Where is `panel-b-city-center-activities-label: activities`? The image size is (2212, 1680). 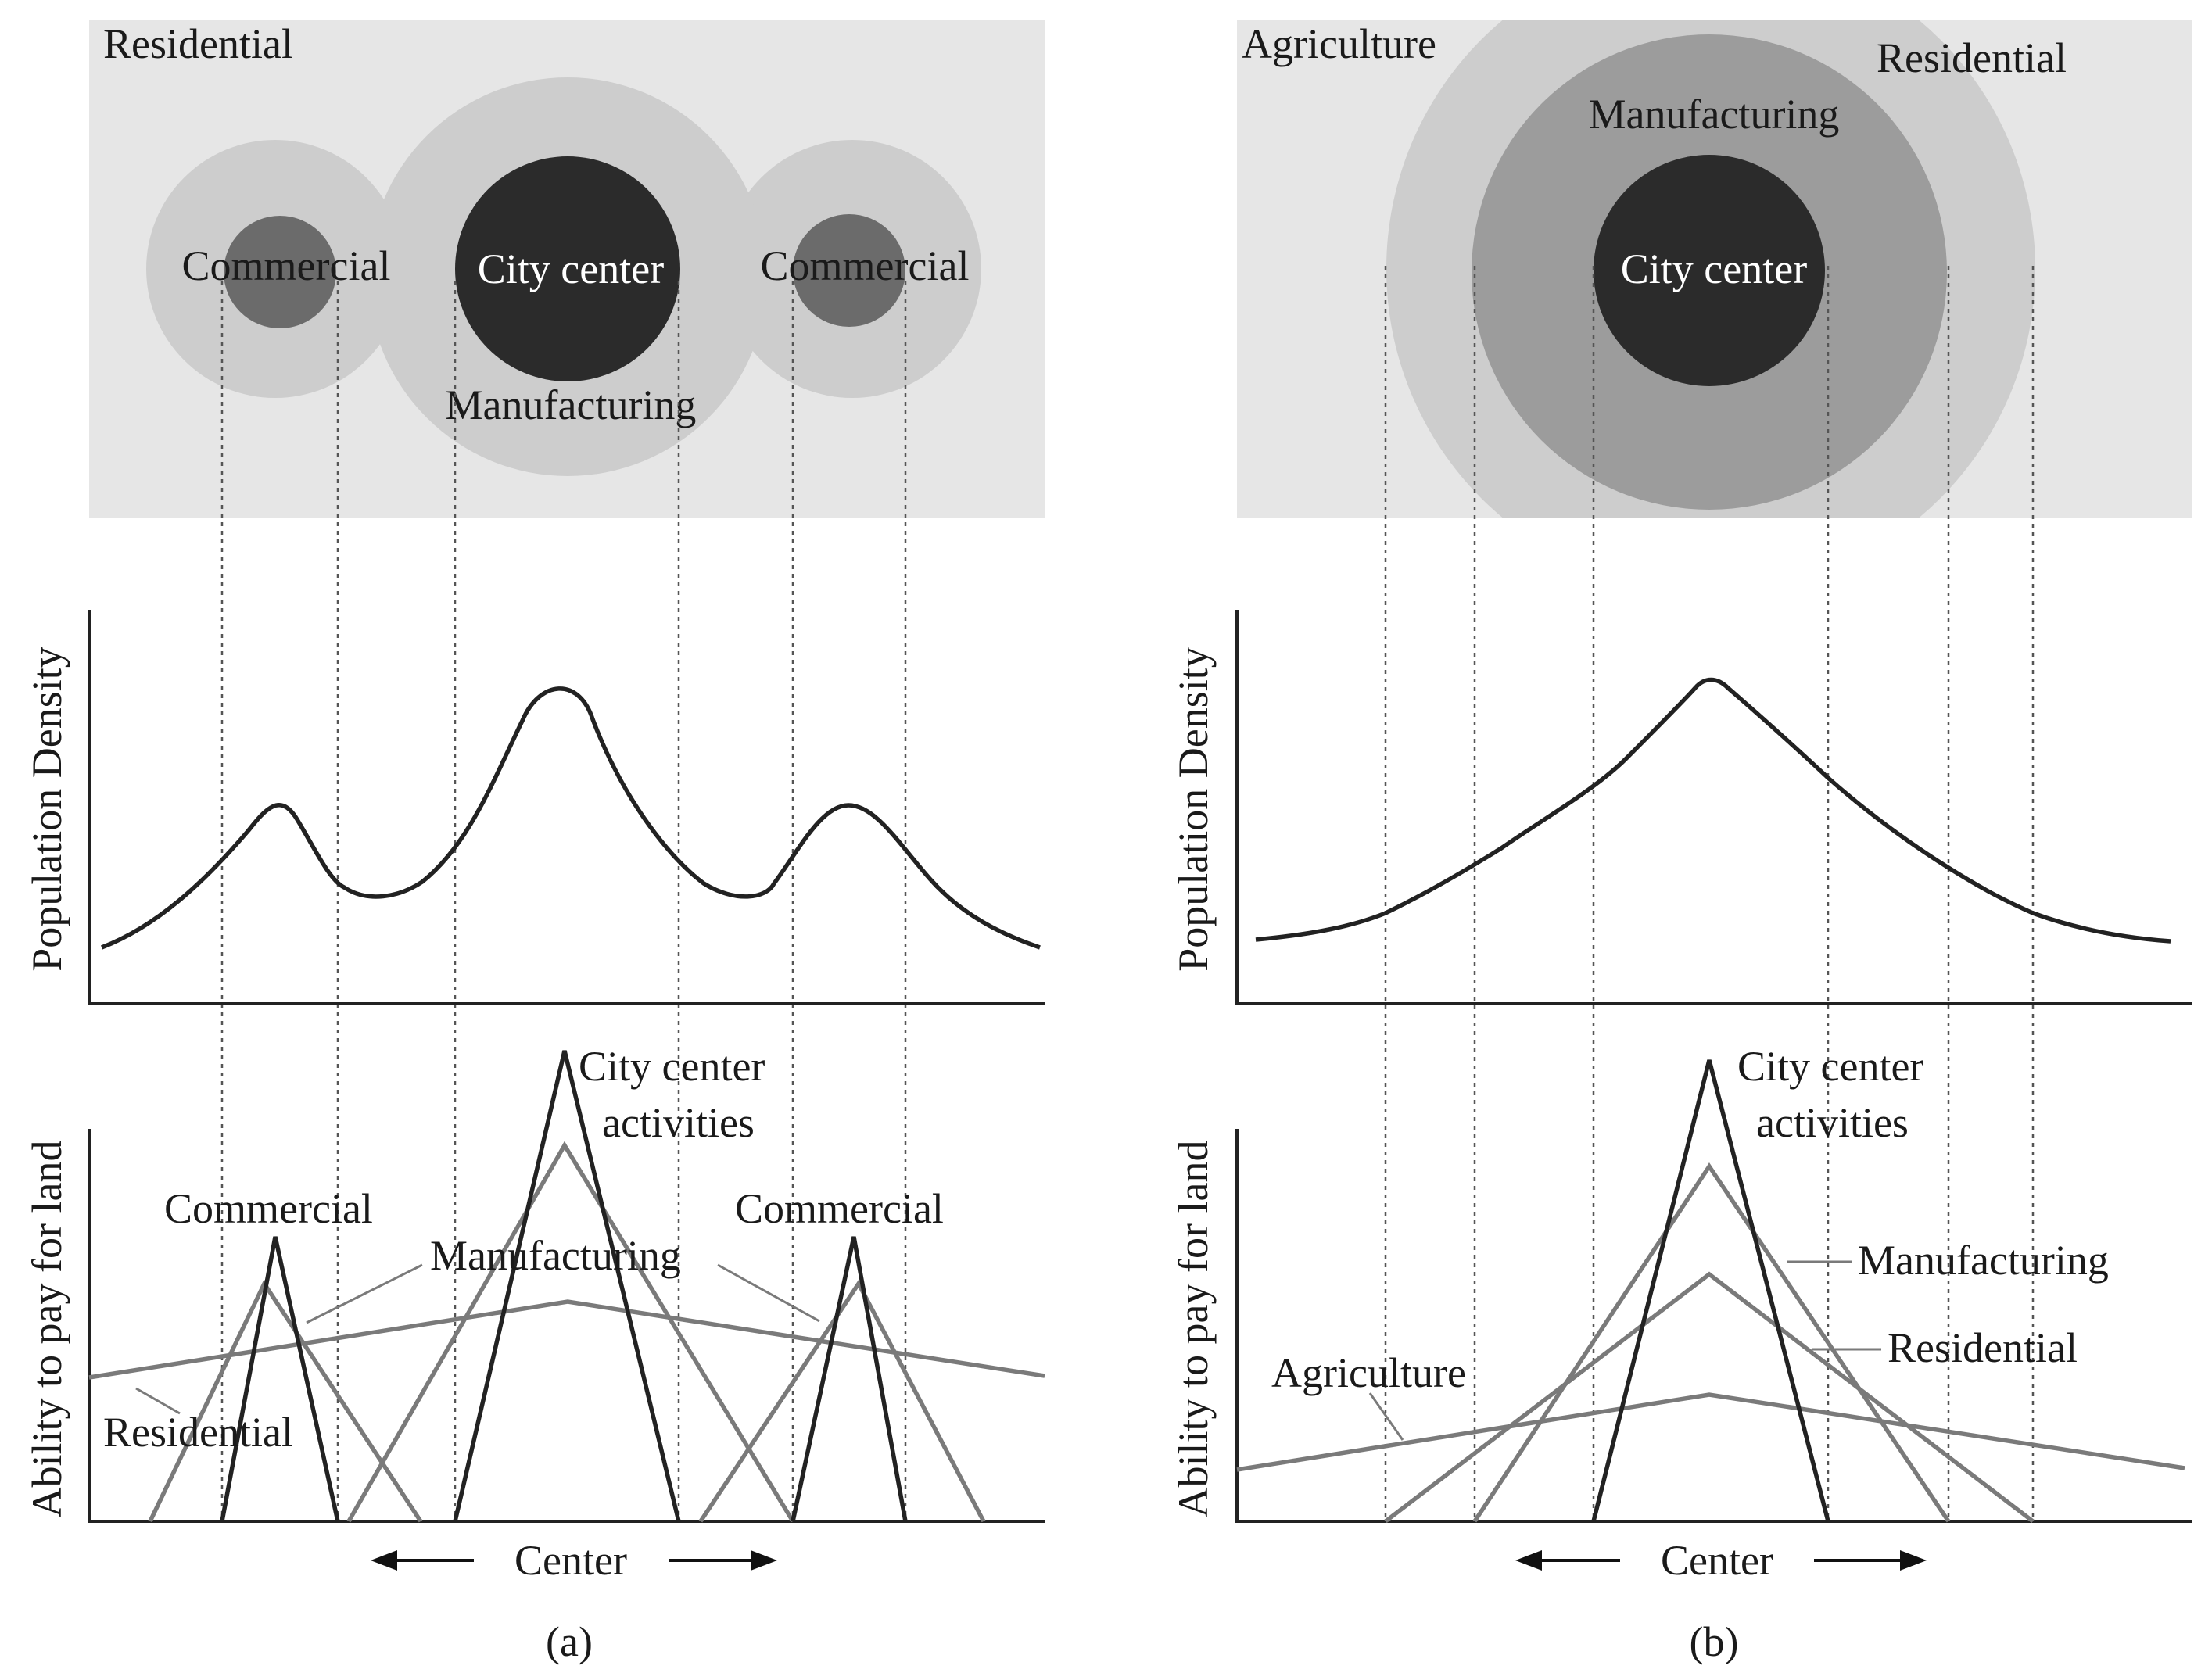
panel-b-city-center-activities-label: activities is located at coordinates (1832, 1122).